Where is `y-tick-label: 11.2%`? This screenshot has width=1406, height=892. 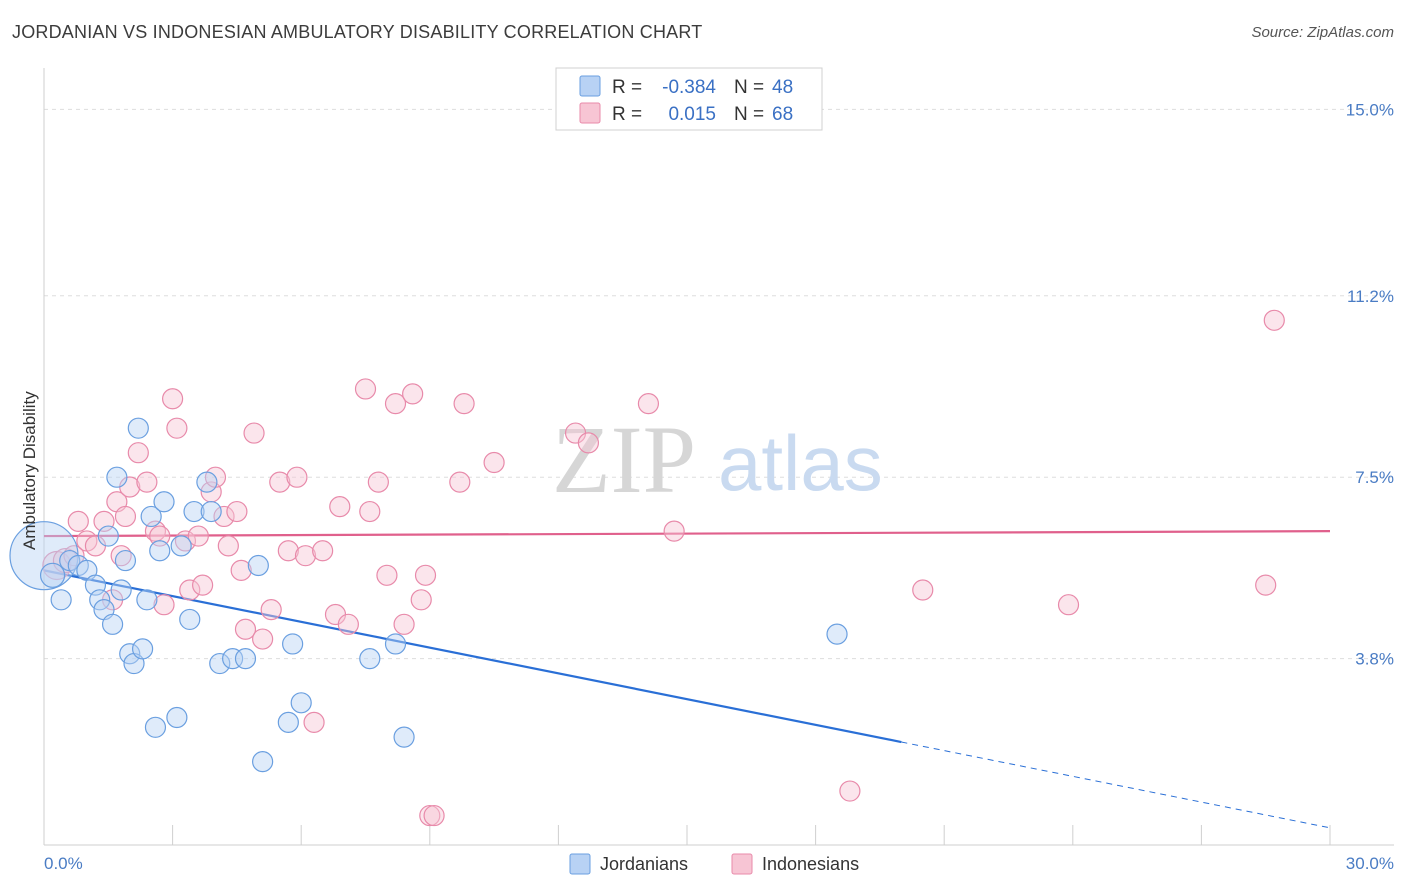 y-tick-label: 11.2% is located at coordinates (1370, 296).